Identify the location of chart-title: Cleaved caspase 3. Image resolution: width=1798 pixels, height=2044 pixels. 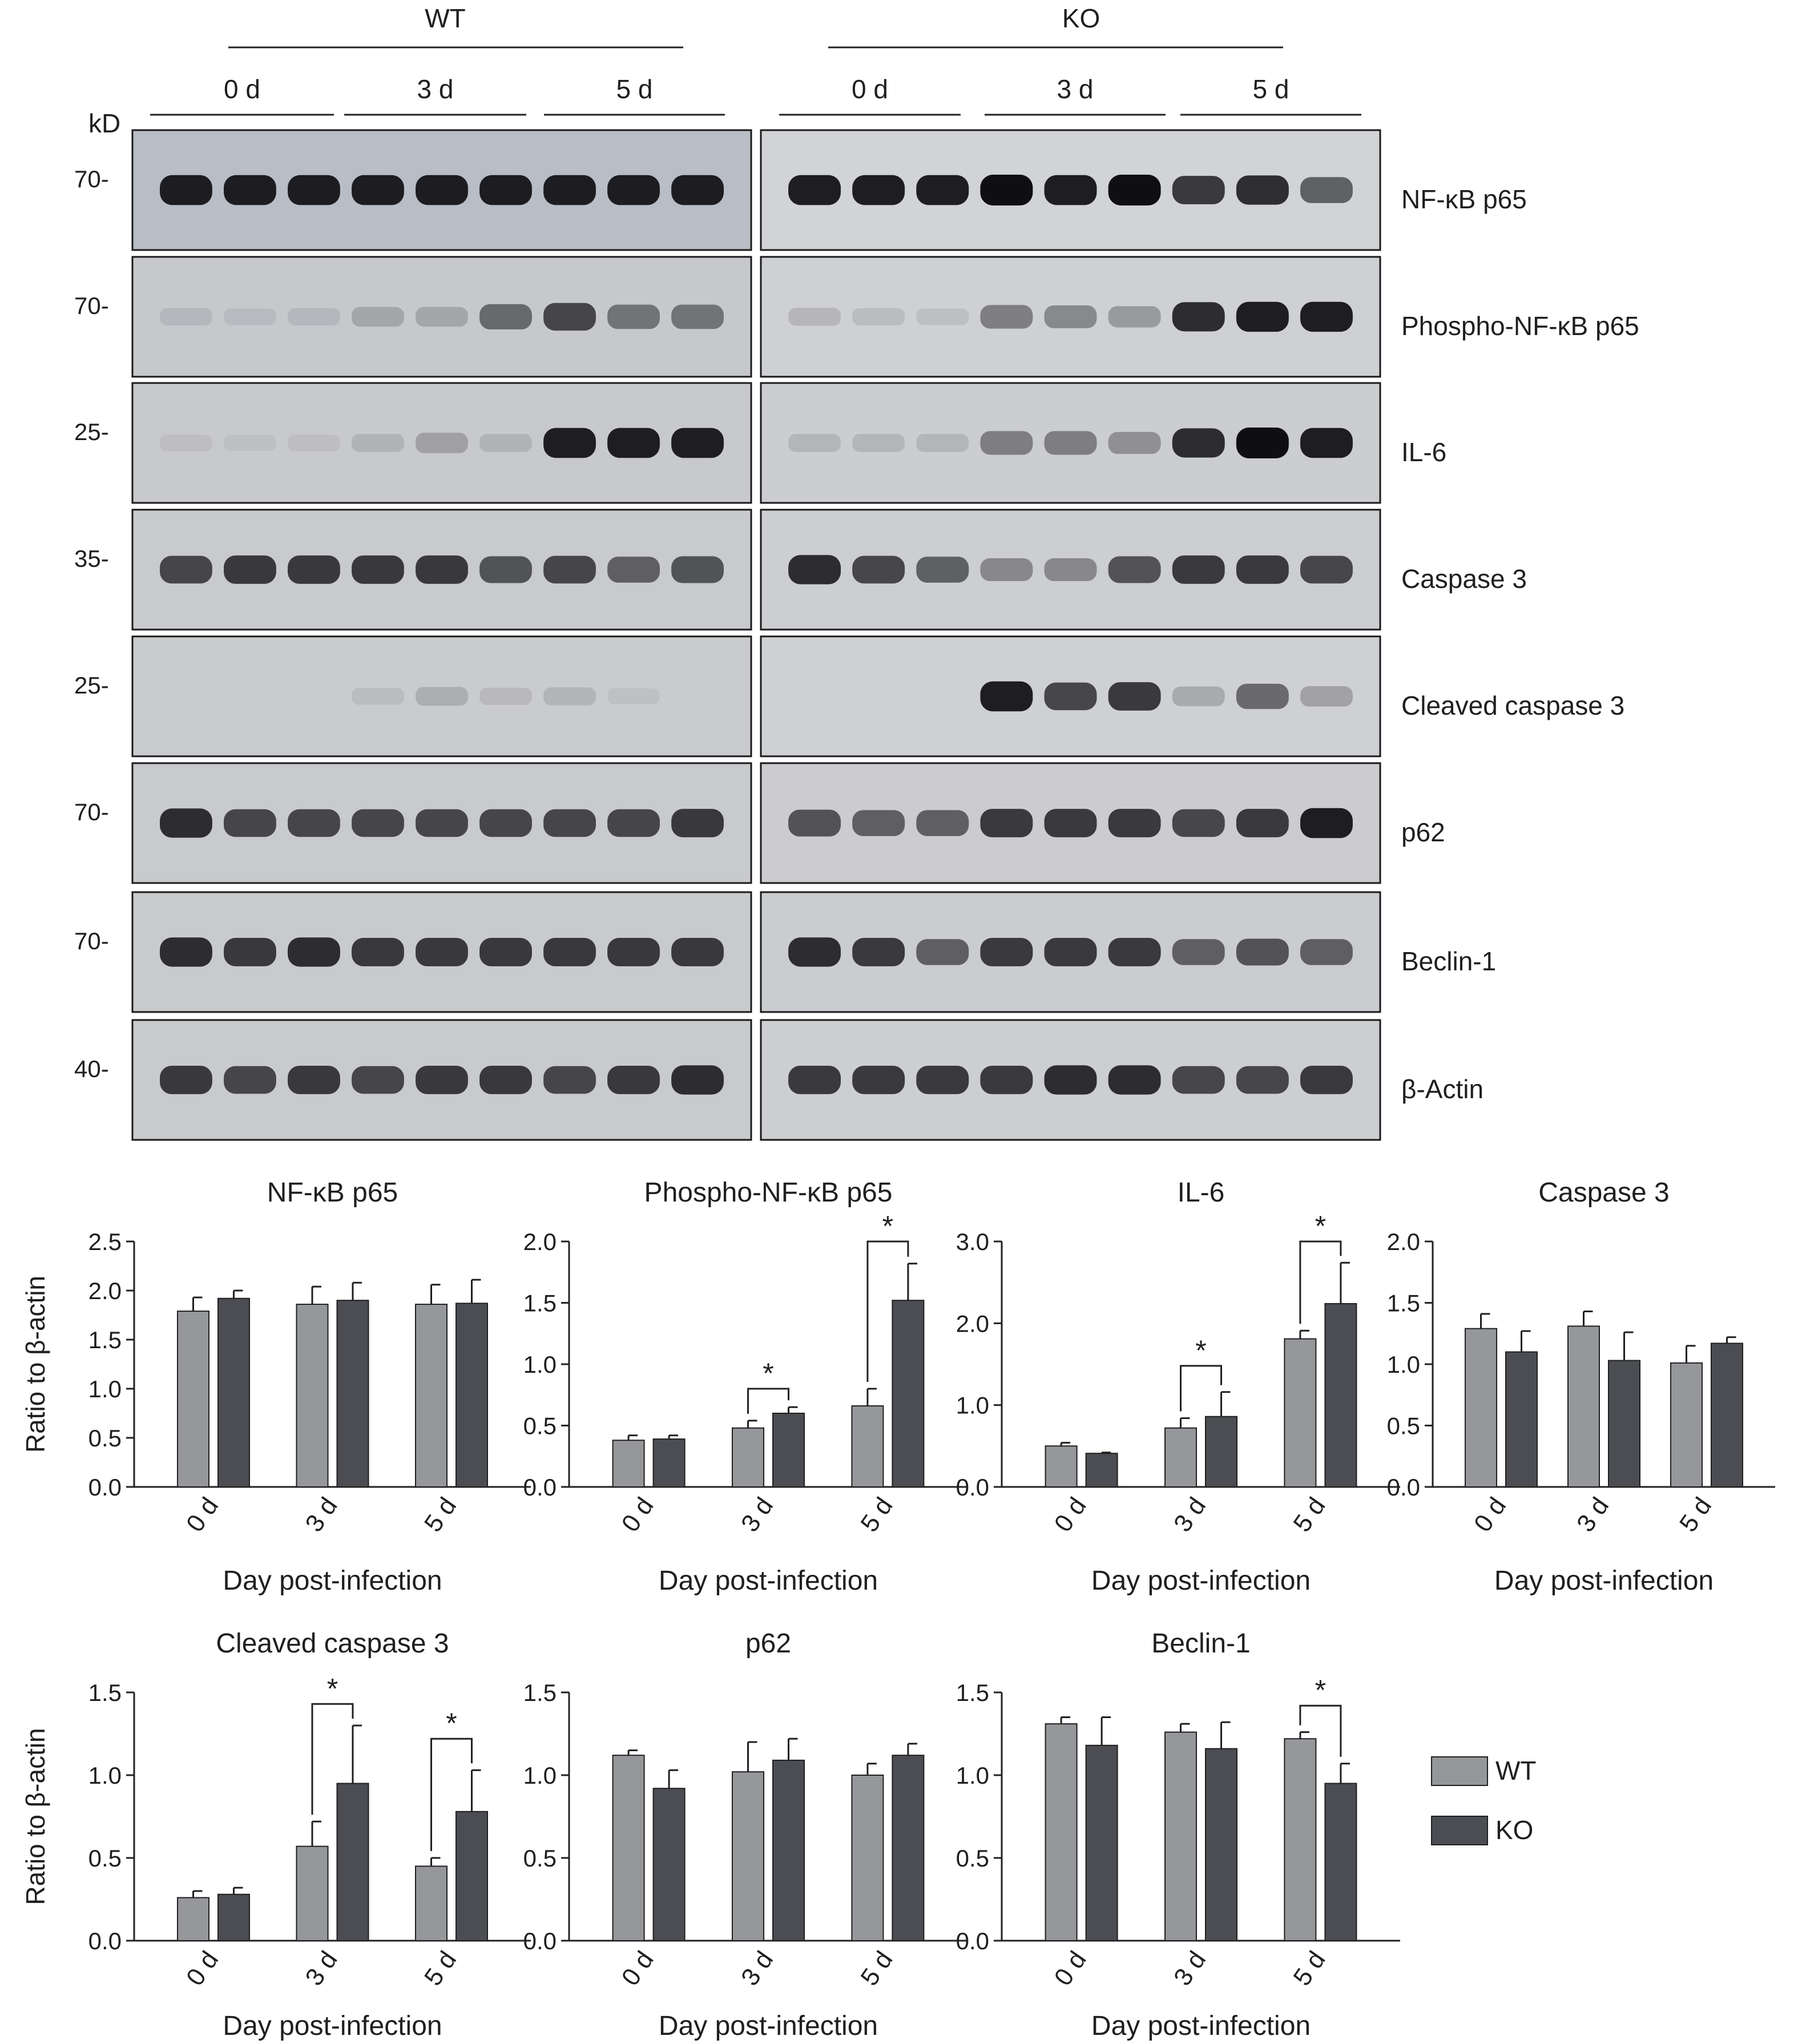
(332, 1643).